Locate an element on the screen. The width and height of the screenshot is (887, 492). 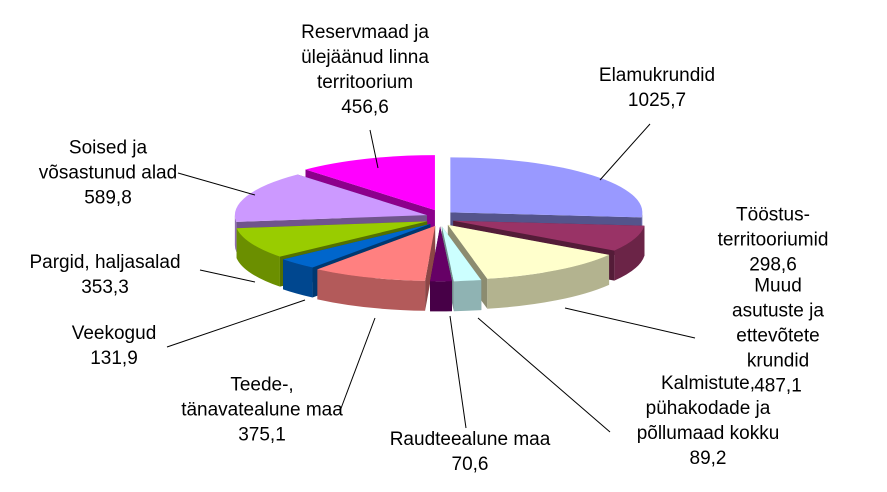
slice-label: Soised ja võsastunud alad 589,8 is located at coordinates (108, 173).